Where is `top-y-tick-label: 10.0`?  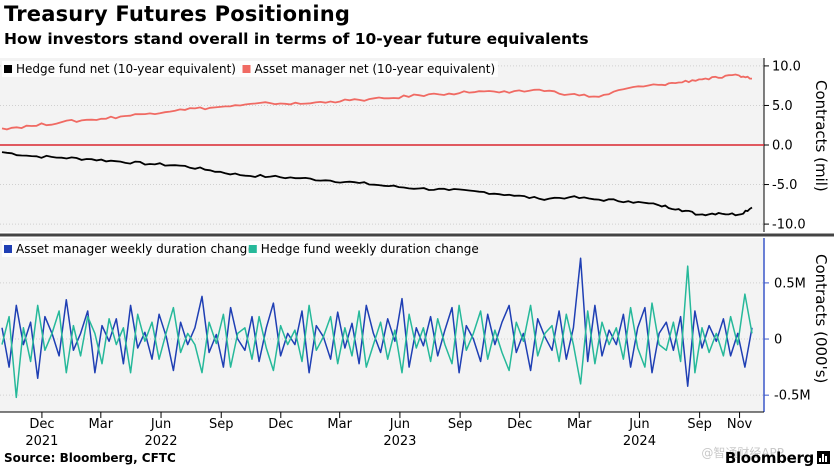 top-y-tick-label: 10.0 is located at coordinates (786, 66).